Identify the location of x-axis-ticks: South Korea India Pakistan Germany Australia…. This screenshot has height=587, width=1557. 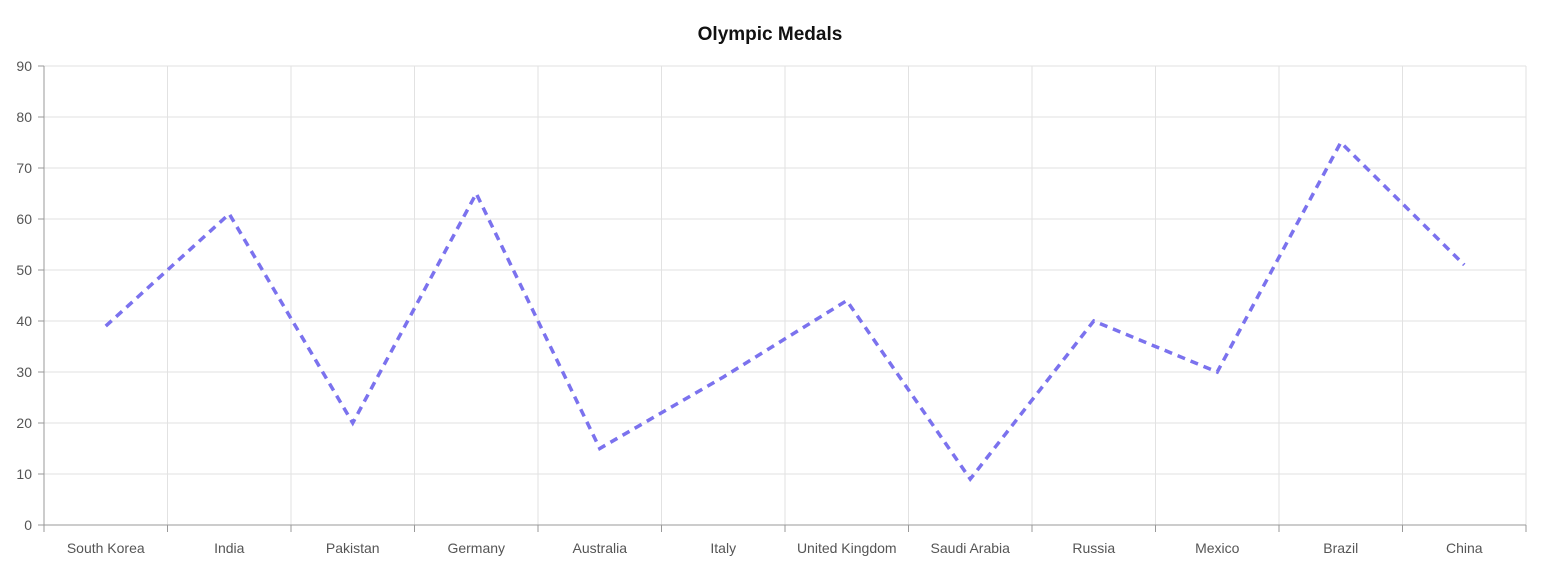
(785, 540).